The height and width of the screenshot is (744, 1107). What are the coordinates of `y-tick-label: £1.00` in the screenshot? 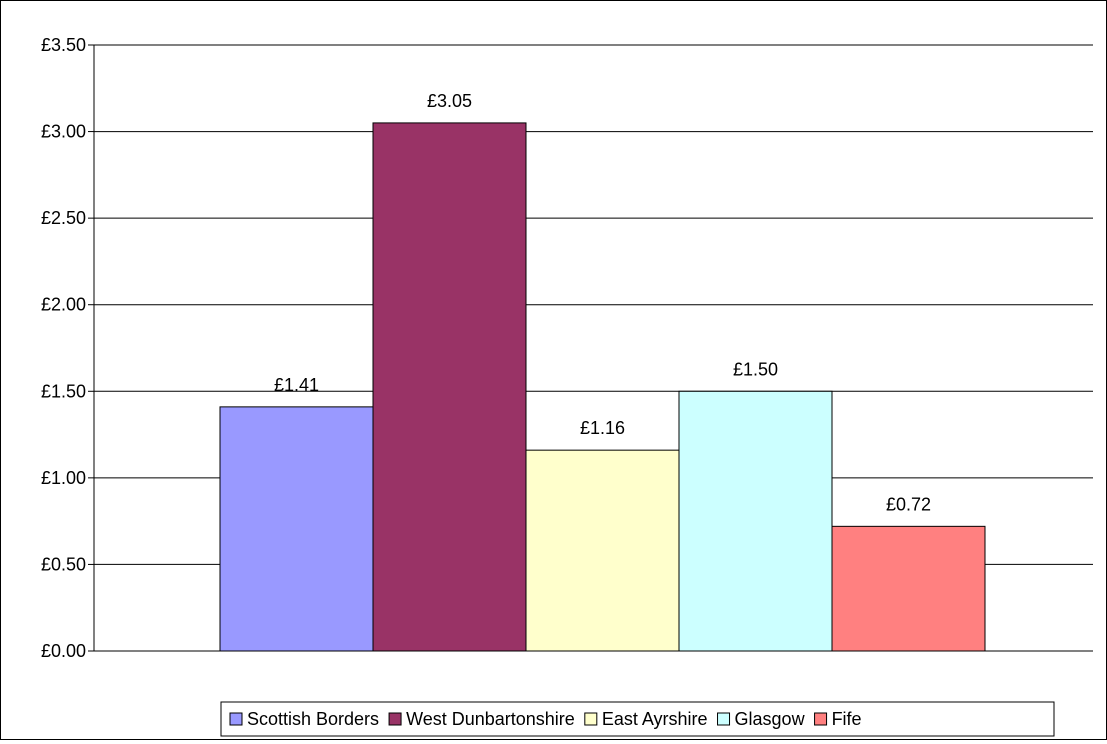 It's located at (63, 478).